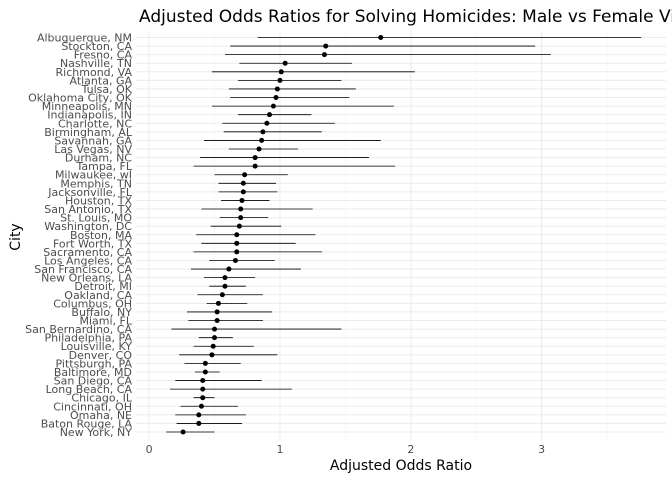 The width and height of the screenshot is (672, 480). I want to click on y-tick-label: Fresno, CA, so click(103, 55).